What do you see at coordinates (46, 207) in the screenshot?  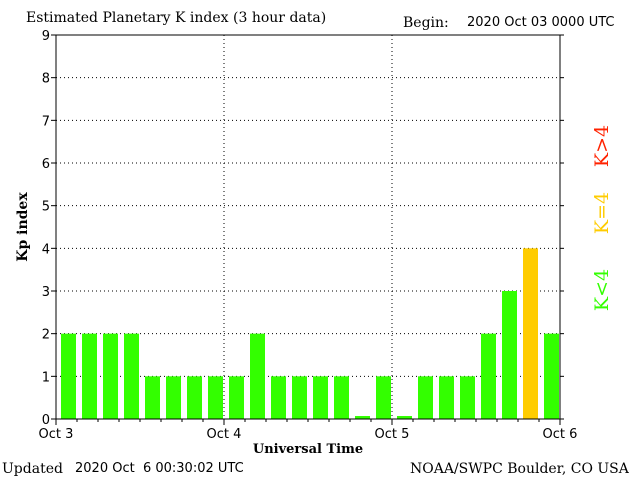 I see `y-tick-label: 5` at bounding box center [46, 207].